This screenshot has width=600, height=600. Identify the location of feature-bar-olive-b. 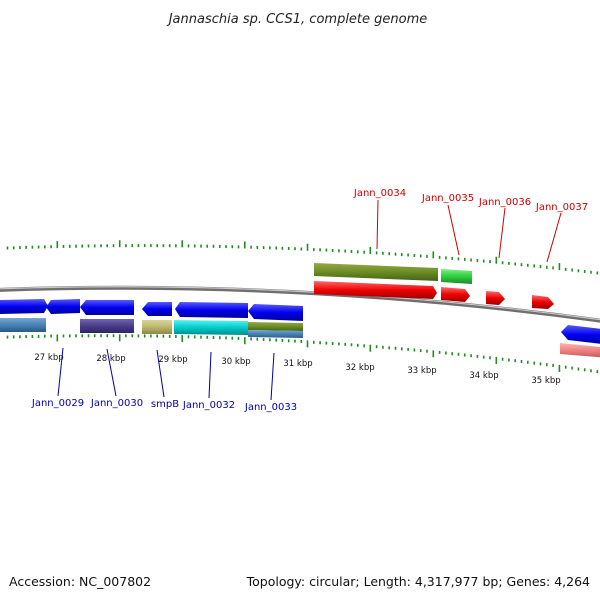
(275, 326).